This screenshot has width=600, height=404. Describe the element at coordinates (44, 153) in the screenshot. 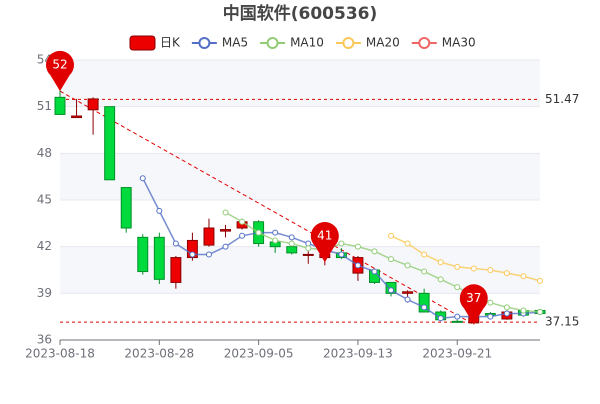

I see `y-tick-label: 48` at that location.